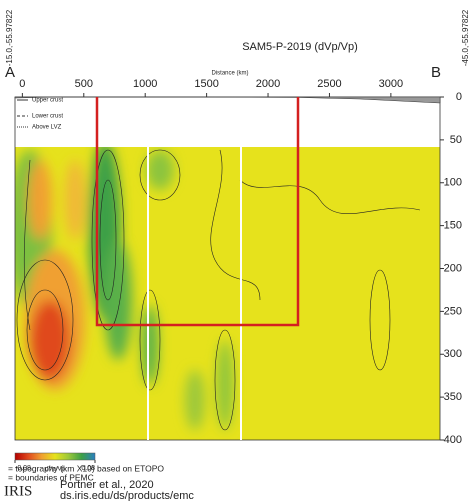 The height and width of the screenshot is (501, 474). I want to click on colorbar-tick-label: -0.08, so click(23, 468).